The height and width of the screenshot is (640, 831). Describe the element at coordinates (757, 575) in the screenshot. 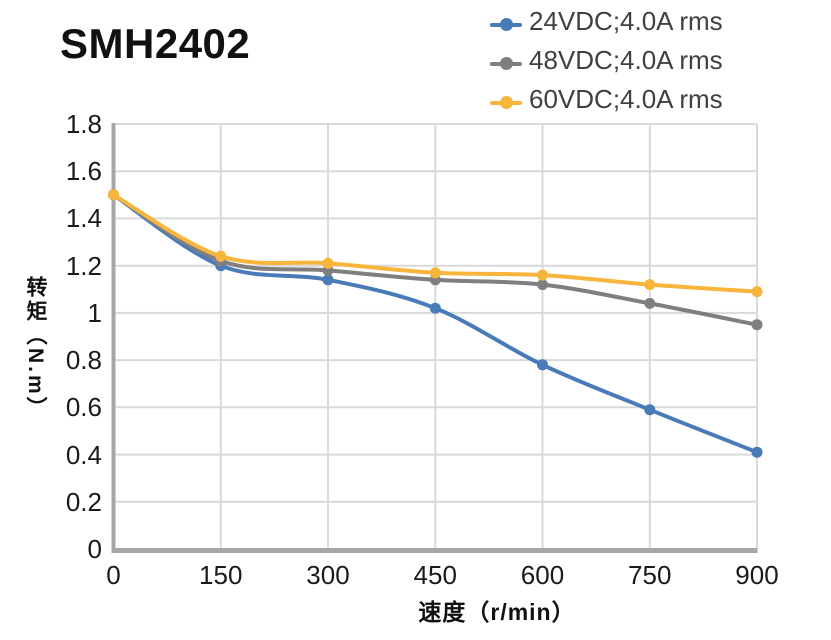

I see `x-tick-label: 900` at that location.